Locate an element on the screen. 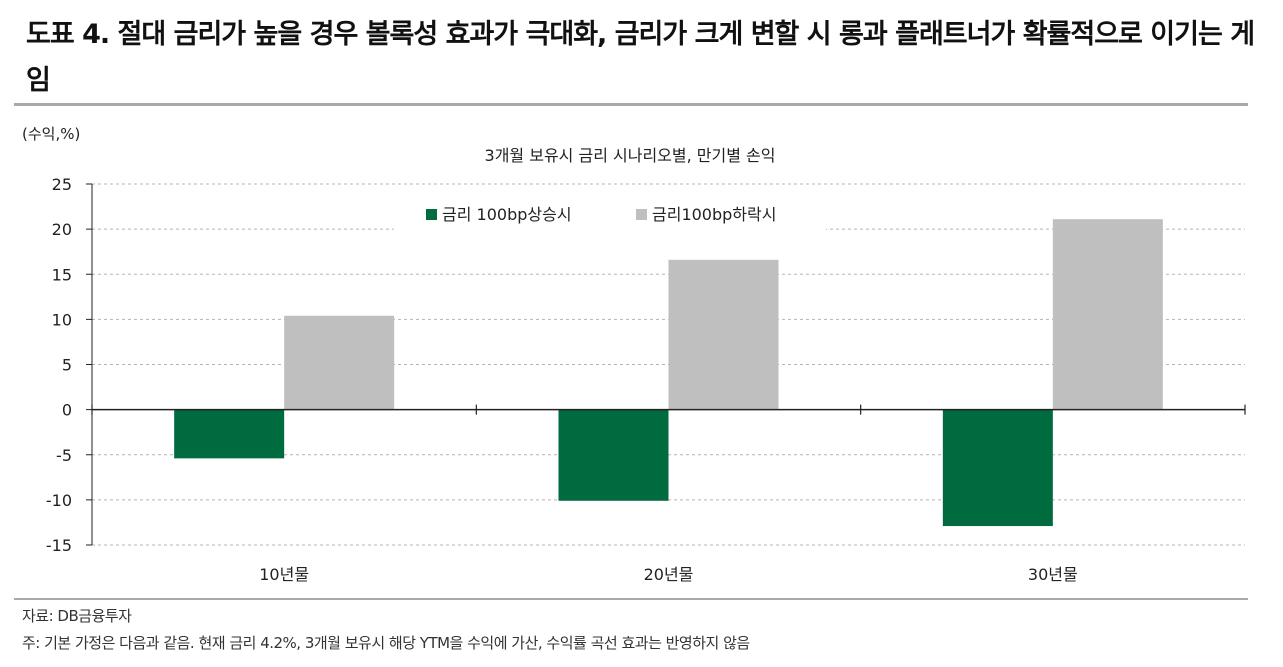 This screenshot has width=1283, height=667. legend-box is located at coordinates (610, 215).